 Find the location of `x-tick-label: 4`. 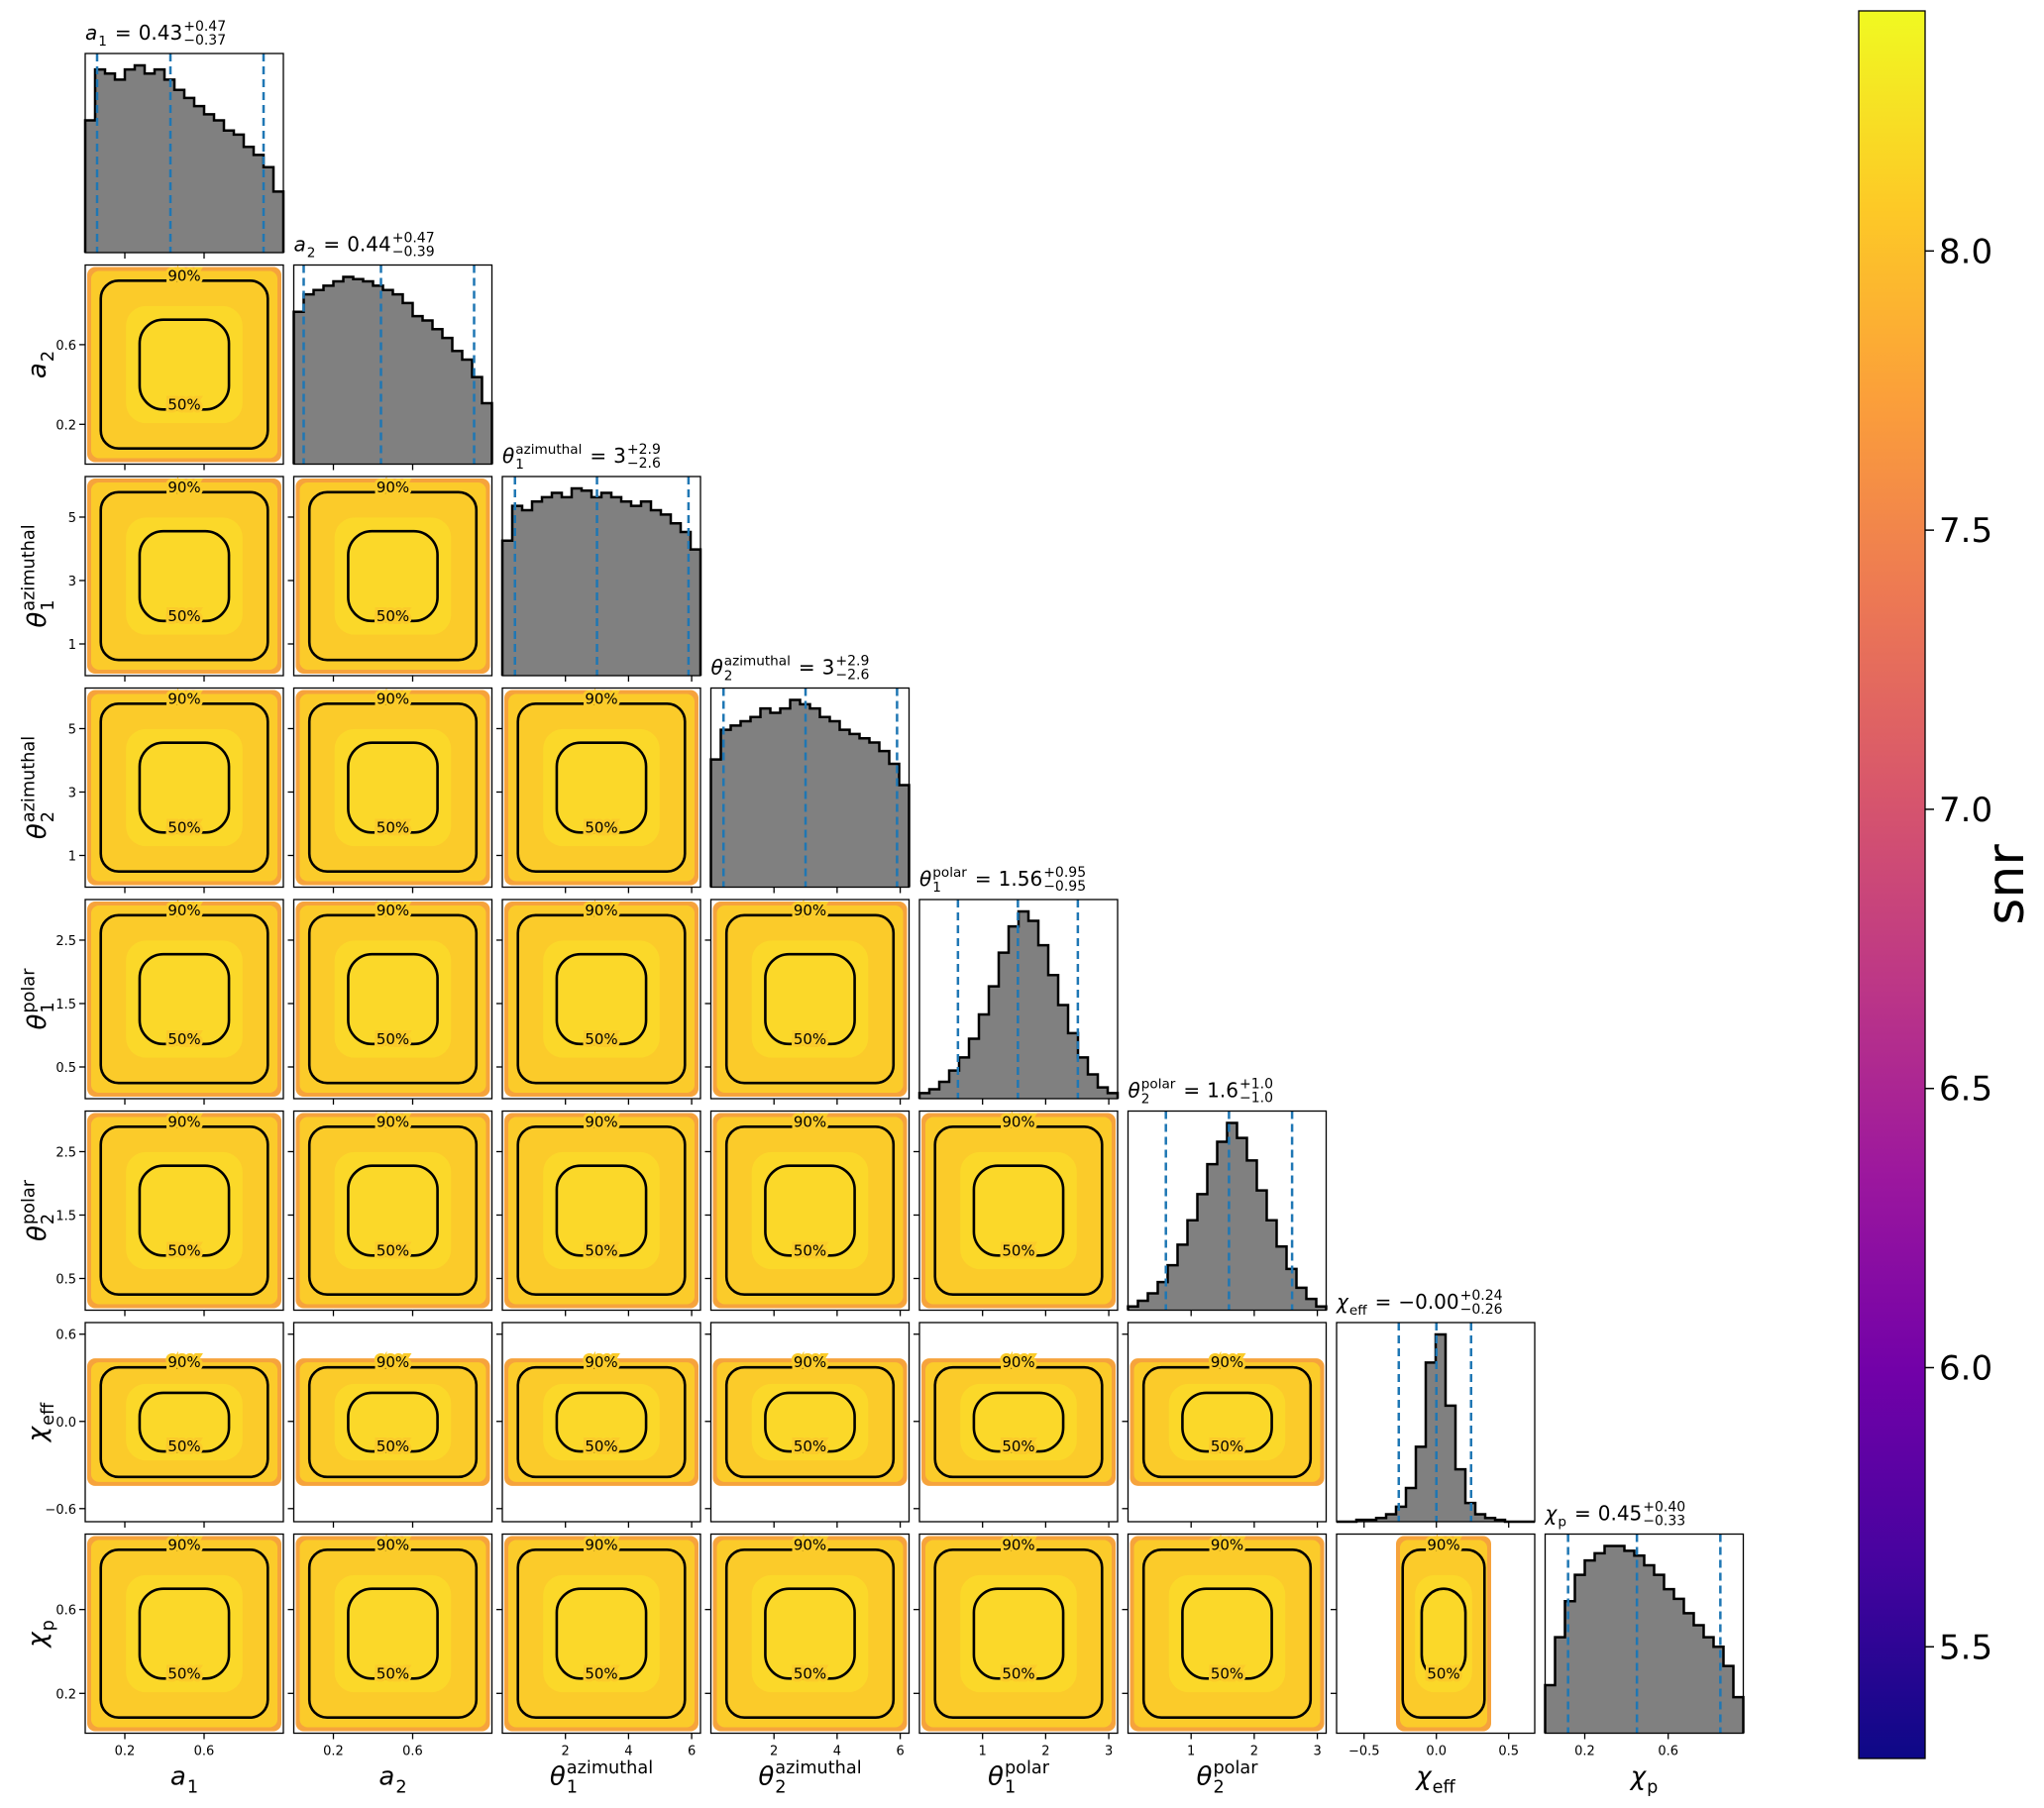

x-tick-label: 4 is located at coordinates (628, 1752).